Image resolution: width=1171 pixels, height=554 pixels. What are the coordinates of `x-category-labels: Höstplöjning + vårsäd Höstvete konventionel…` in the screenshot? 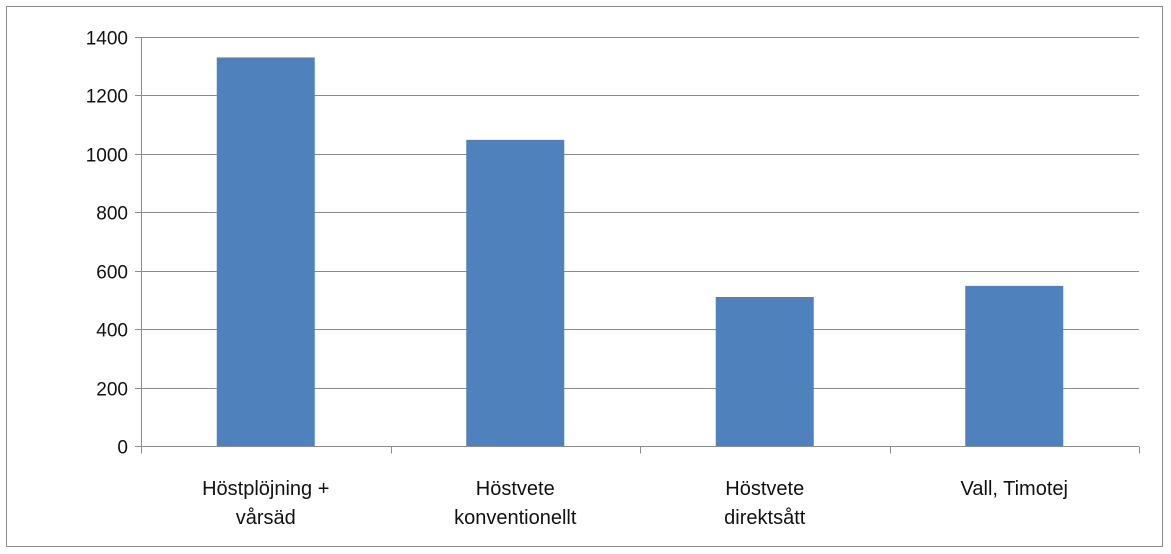 It's located at (635, 503).